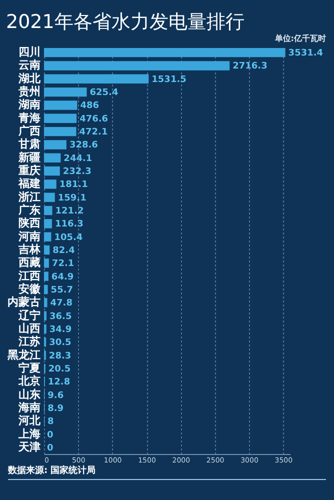 This screenshot has width=334, height=500. Describe the element at coordinates (29, 394) in the screenshot. I see `y-tick-label: 山东` at that location.